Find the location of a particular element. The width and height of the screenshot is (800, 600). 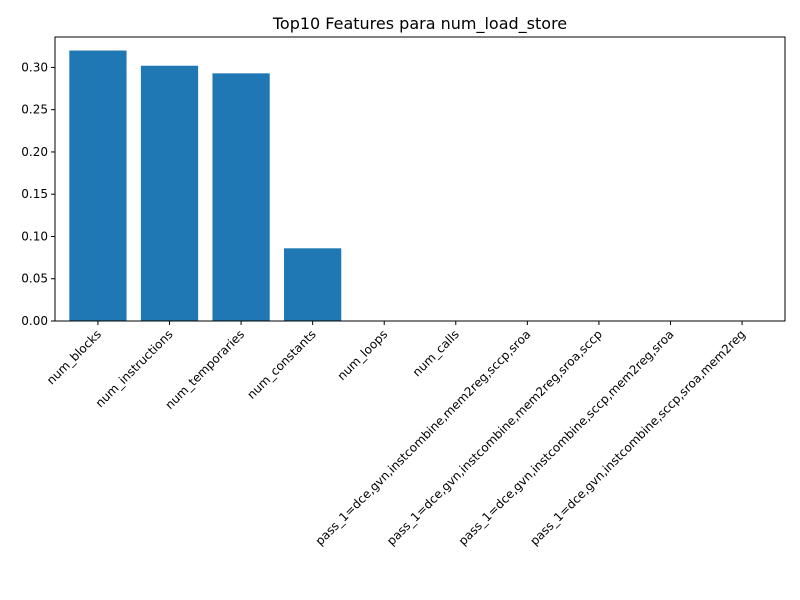

x-tick-label: num_constants is located at coordinates (281, 364).